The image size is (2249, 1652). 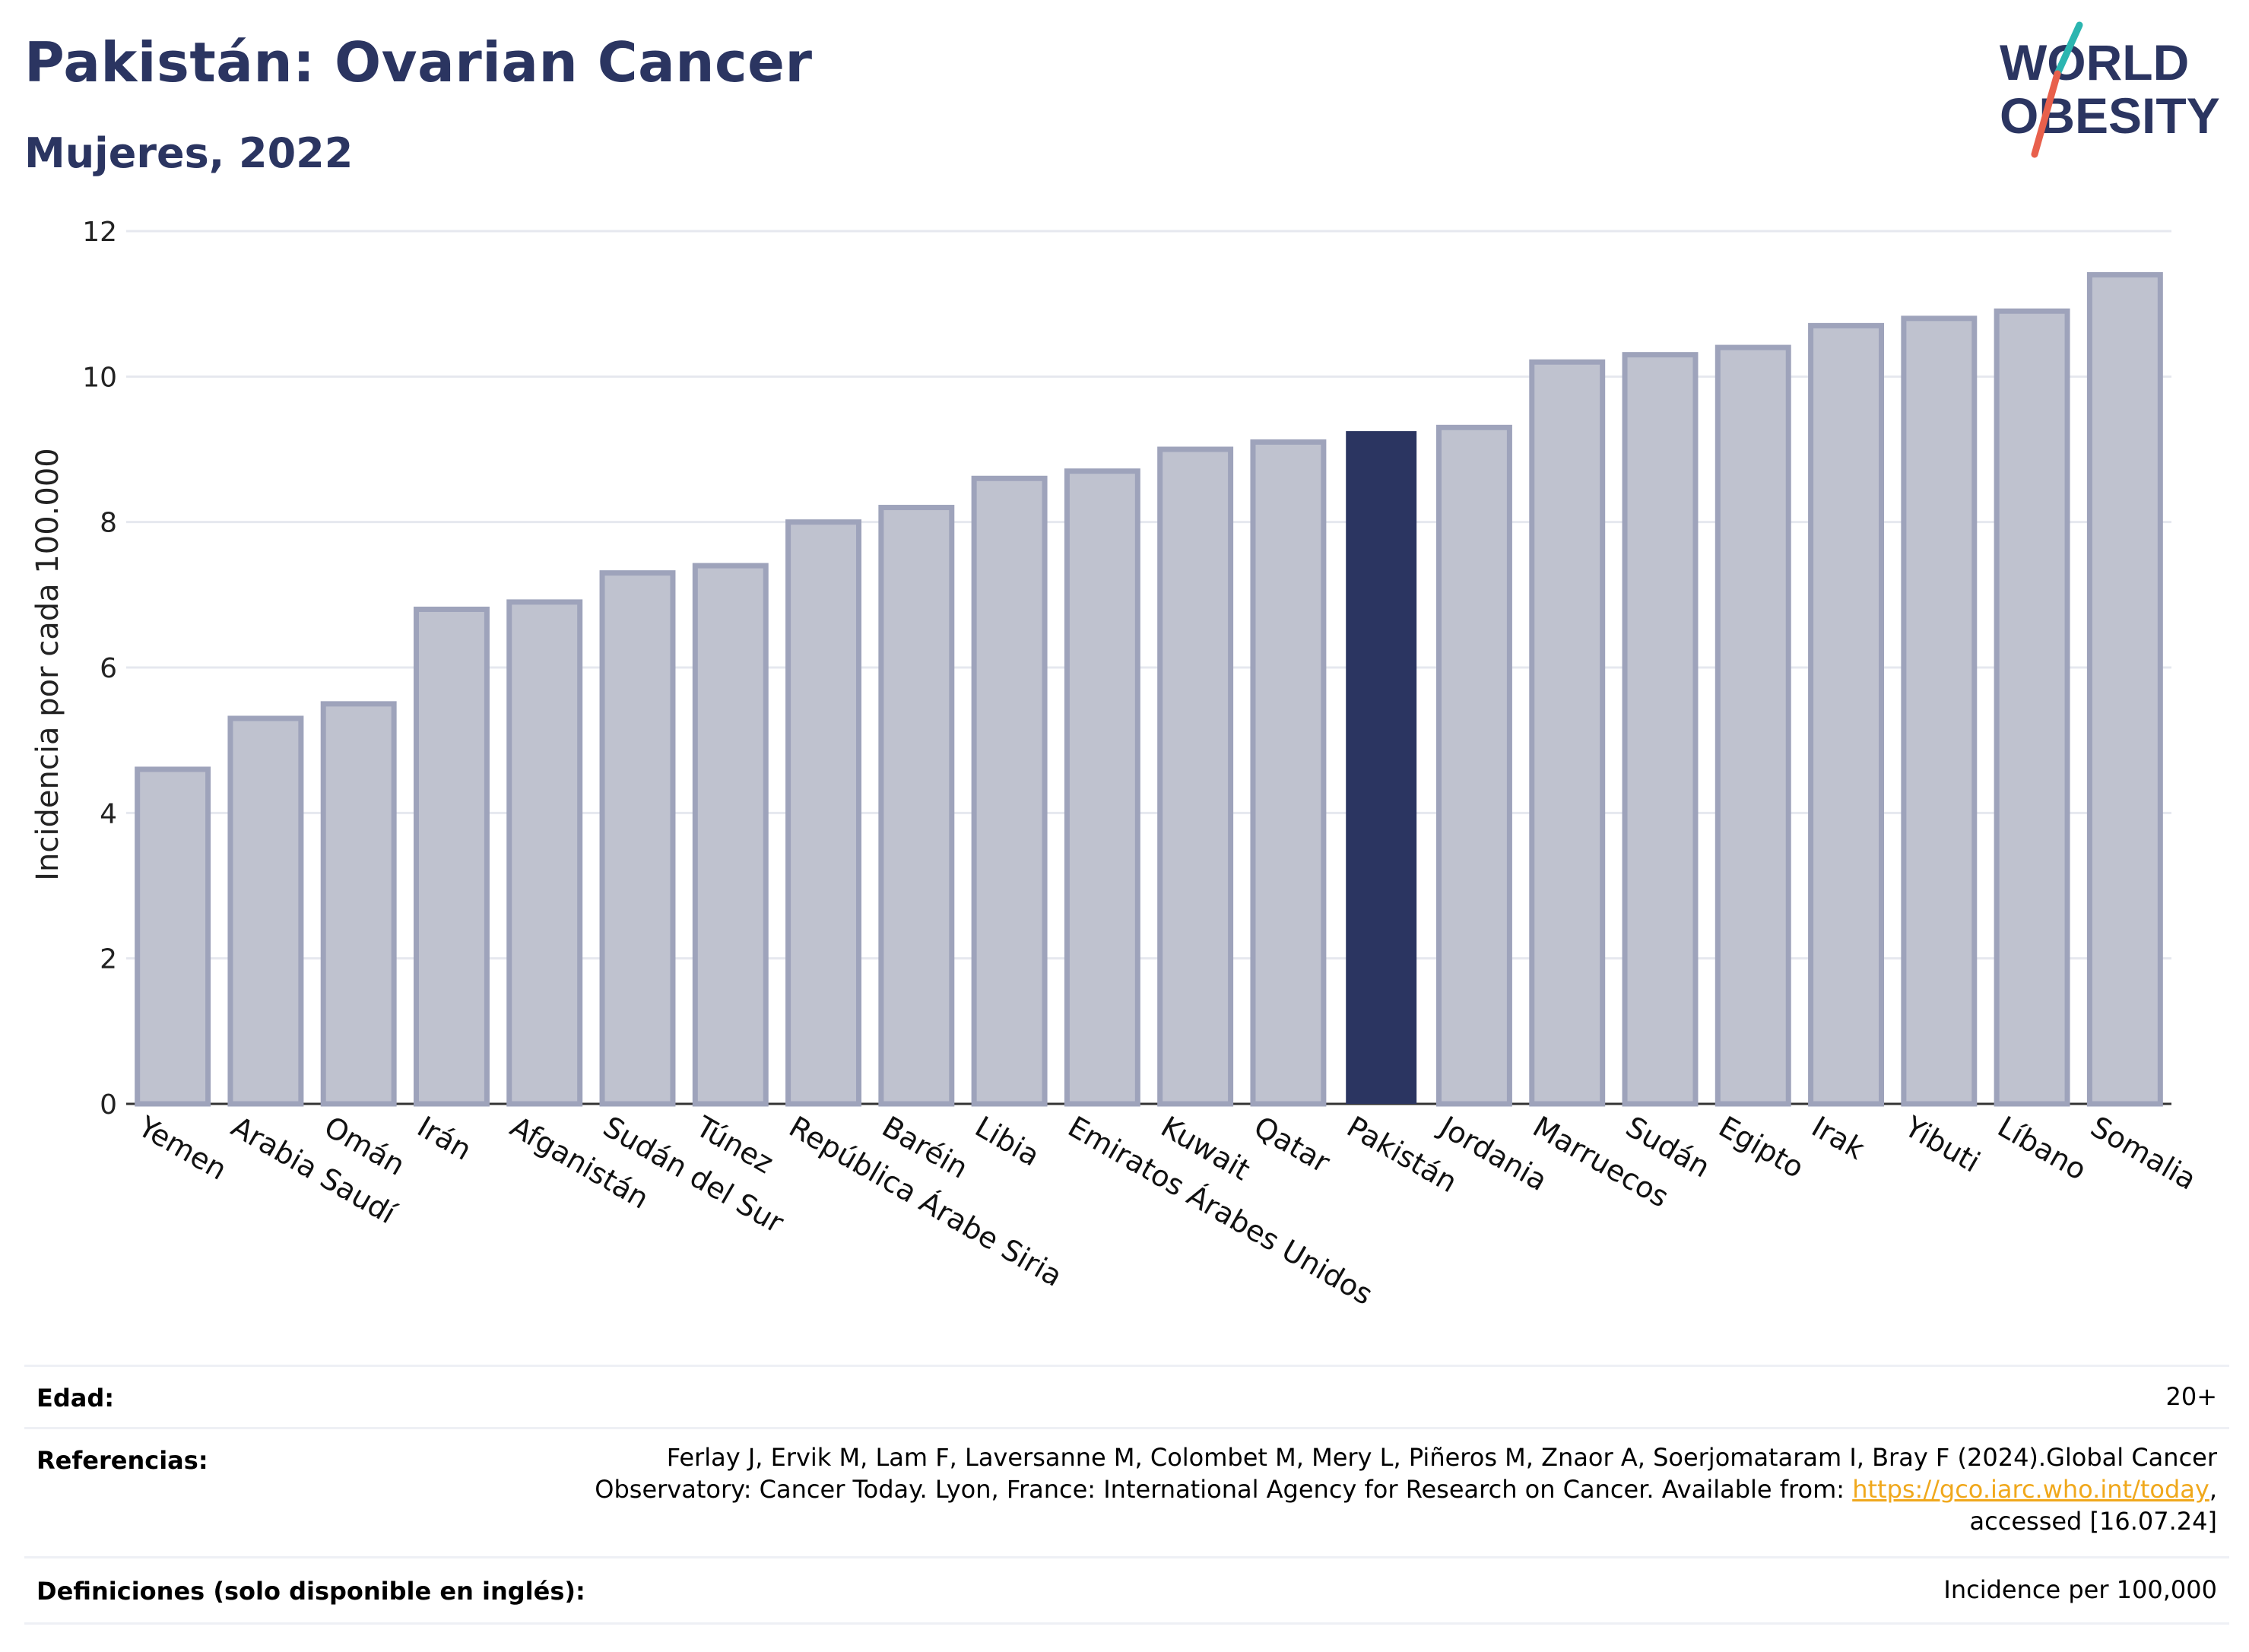 What do you see at coordinates (108, 1105) in the screenshot?
I see `y-tick-label: 0` at bounding box center [108, 1105].